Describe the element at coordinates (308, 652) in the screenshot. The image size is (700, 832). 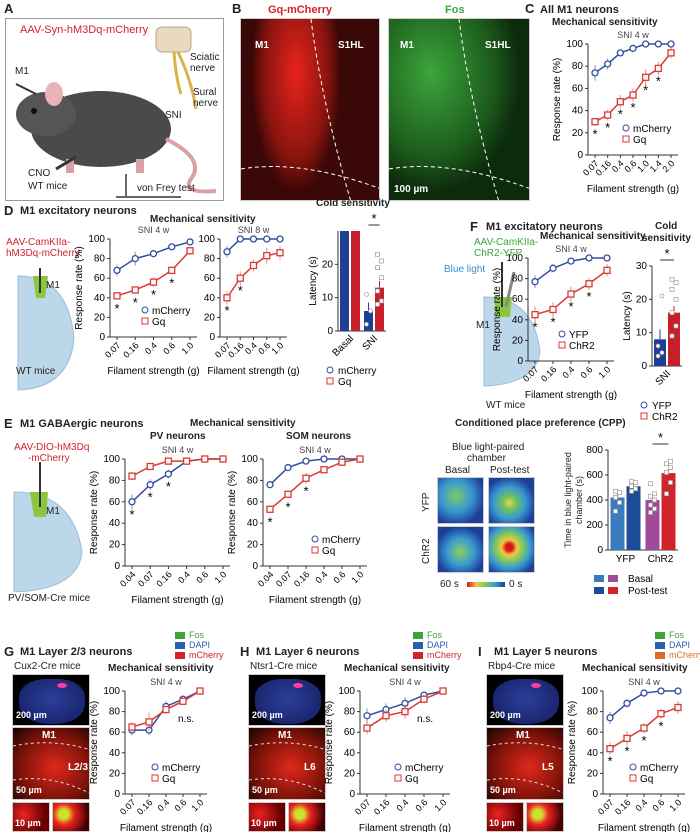
I see `panel-title: M1 Layer 6 neurons` at that location.